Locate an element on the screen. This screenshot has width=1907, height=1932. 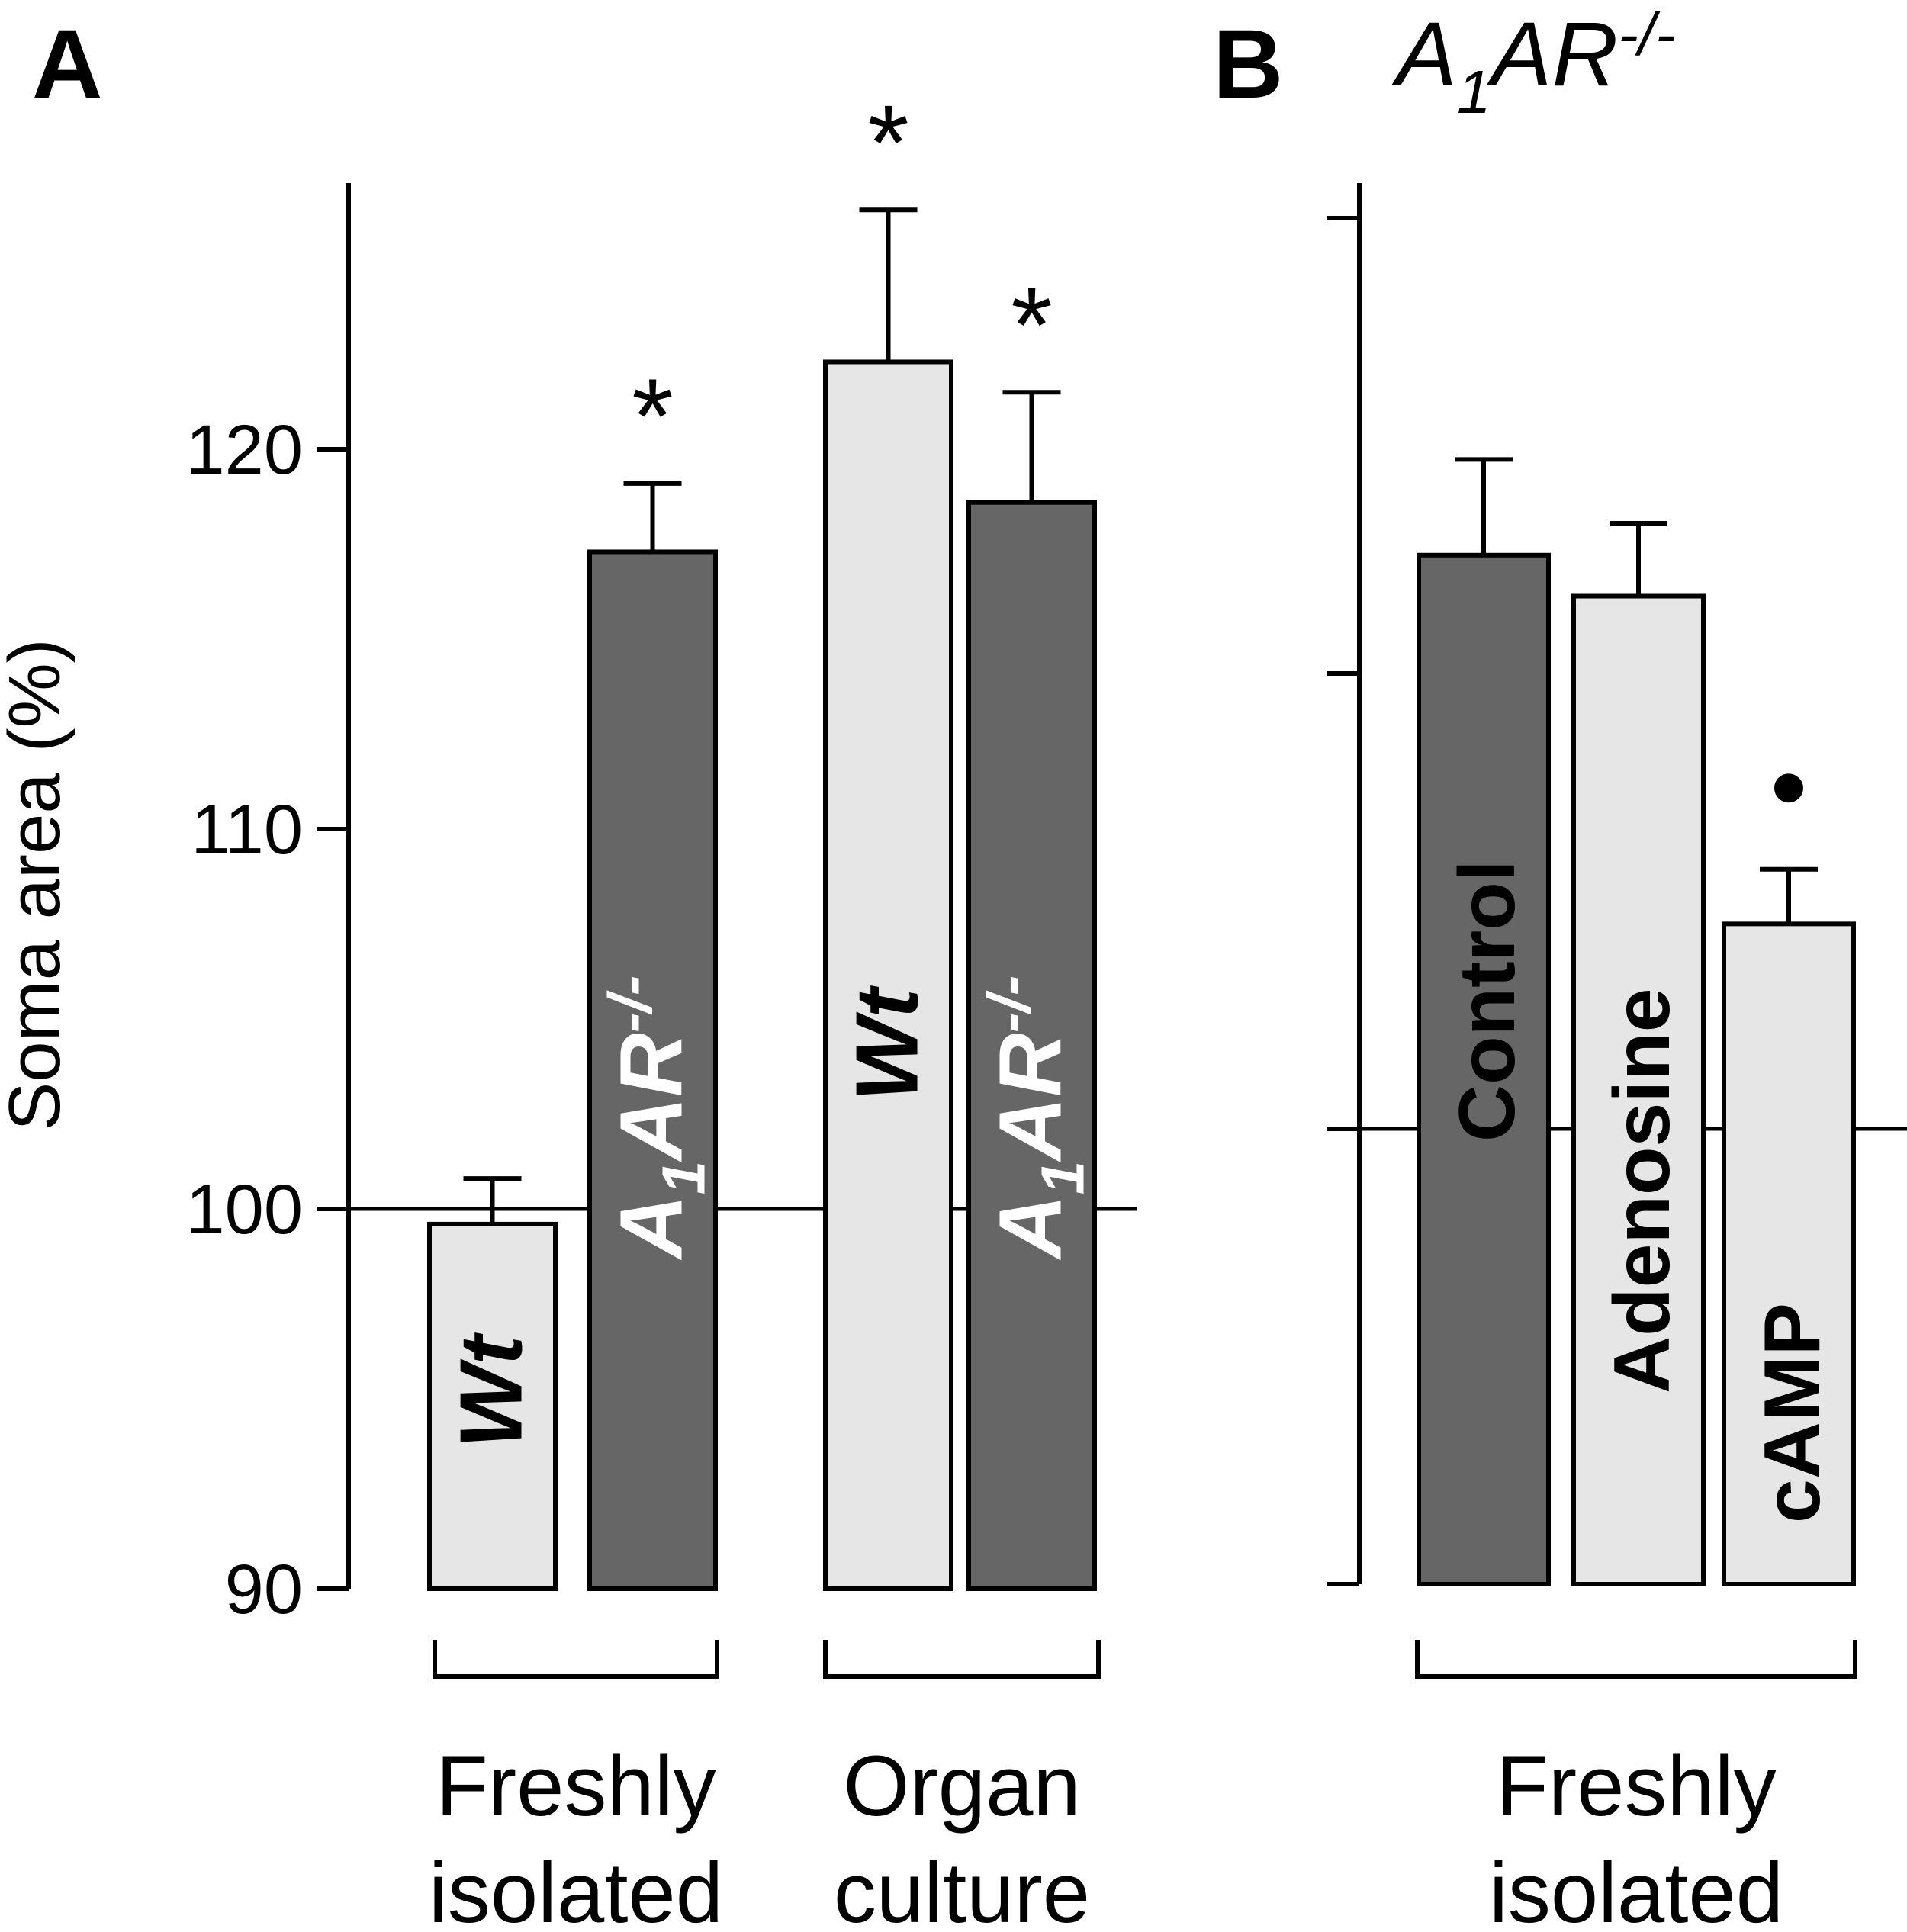
panel-b-title: A1AR-/- is located at coordinates (1534, 63).